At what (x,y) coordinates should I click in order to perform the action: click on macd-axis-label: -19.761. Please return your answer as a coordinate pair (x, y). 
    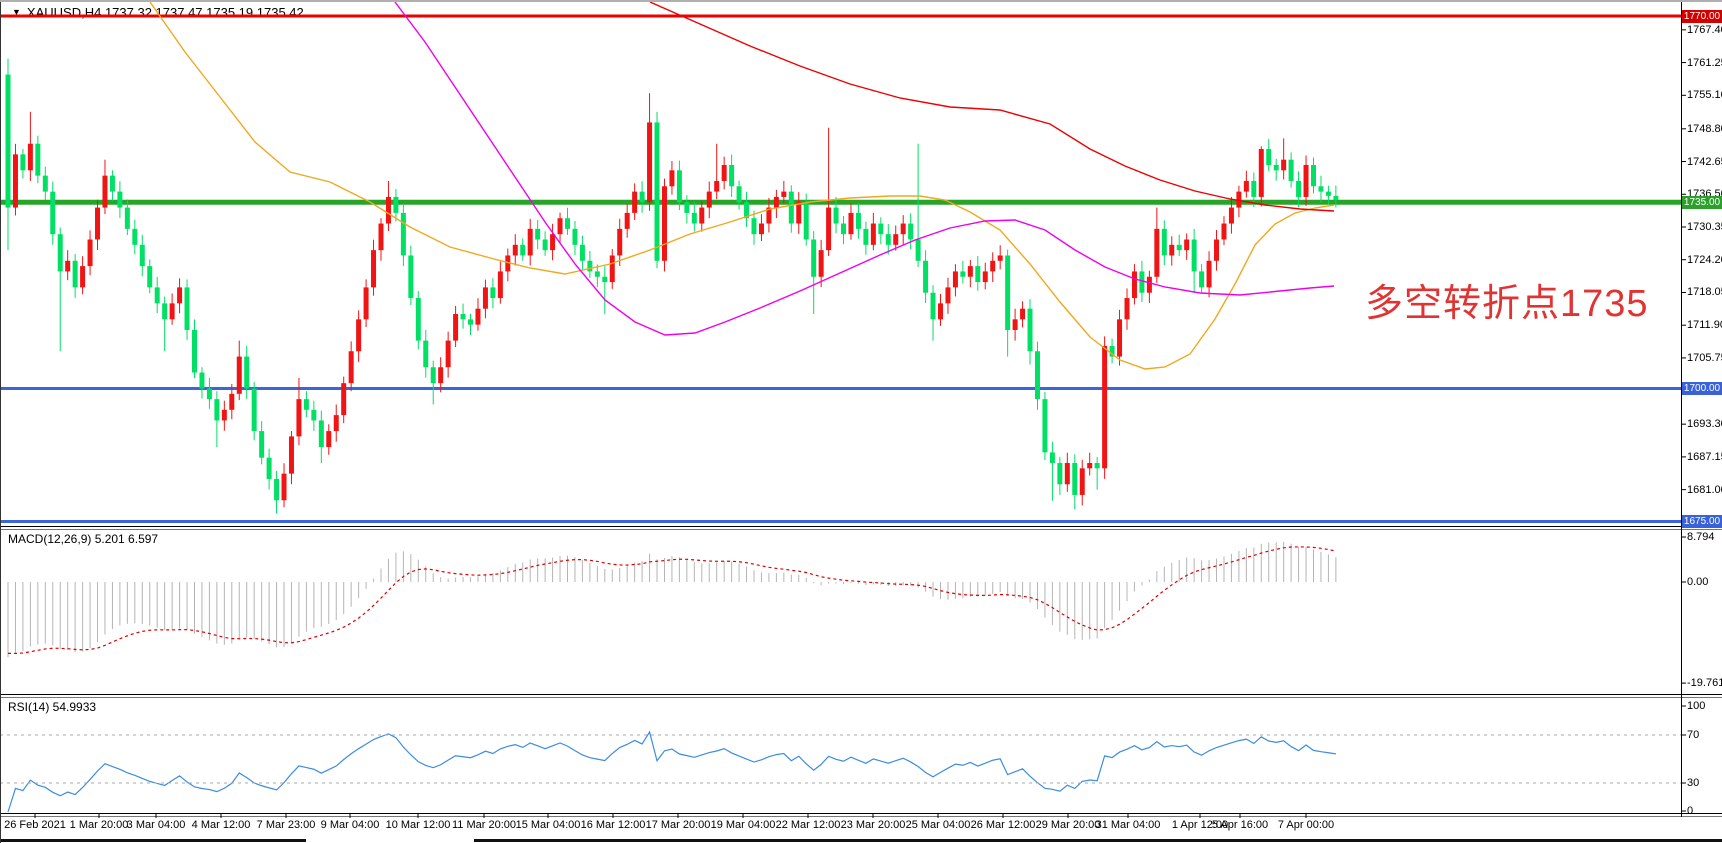
    Looking at the image, I should click on (1704, 683).